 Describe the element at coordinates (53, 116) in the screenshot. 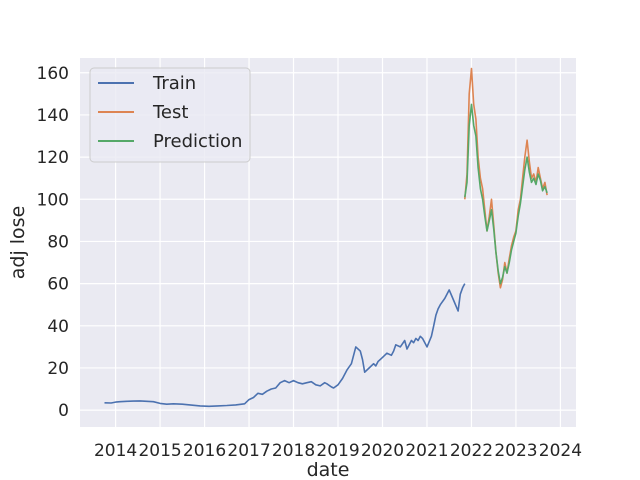

I see `y-tick-label: 140` at that location.